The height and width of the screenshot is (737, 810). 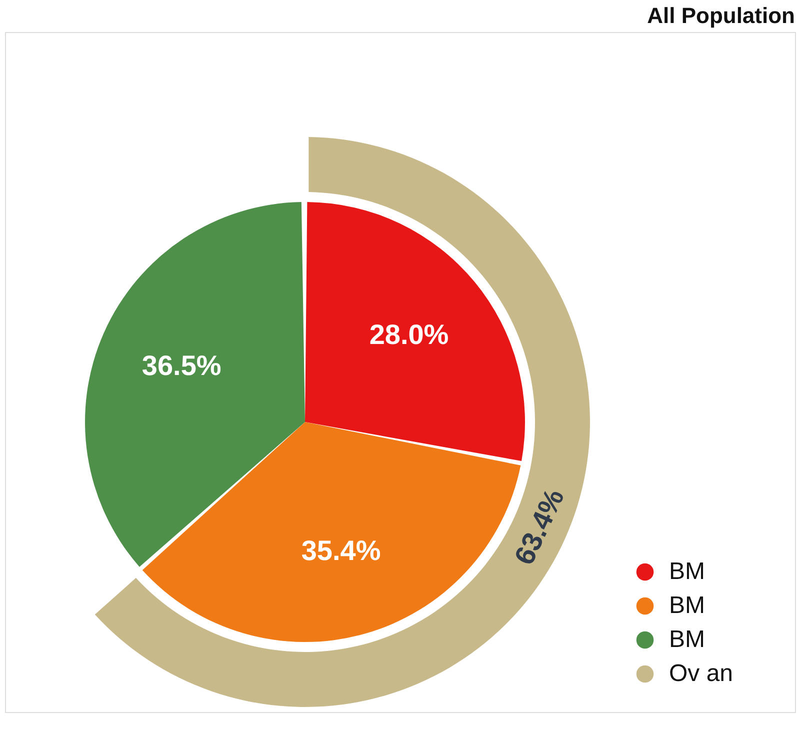 I want to click on data-label: 35.4%, so click(x=341, y=550).